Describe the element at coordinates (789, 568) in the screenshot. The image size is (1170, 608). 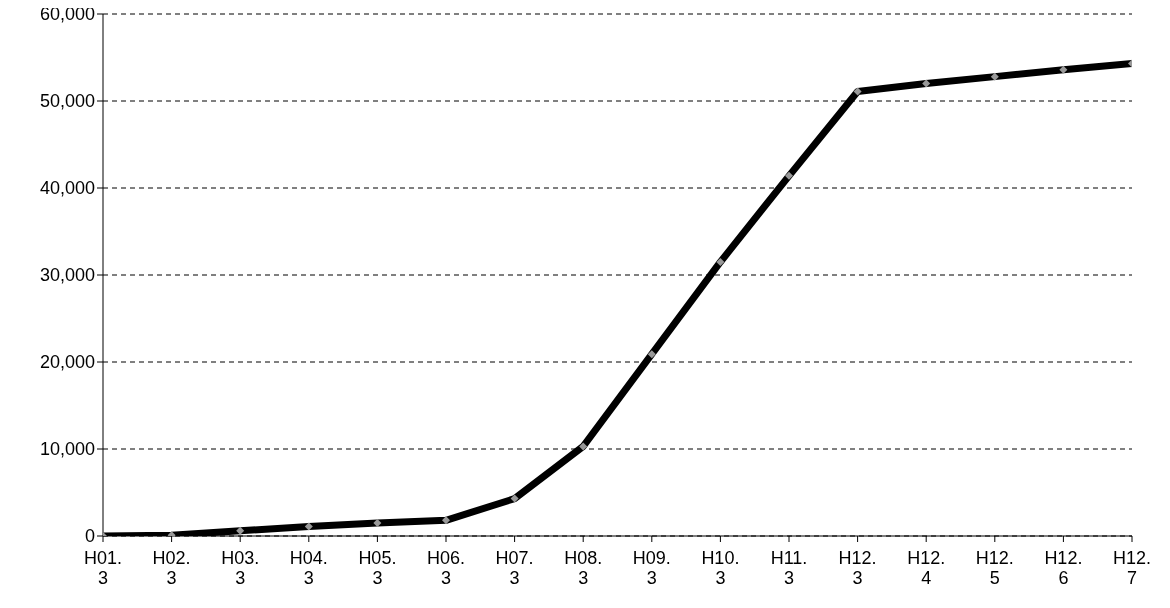
I see `x-tick-label: H11. 3` at that location.